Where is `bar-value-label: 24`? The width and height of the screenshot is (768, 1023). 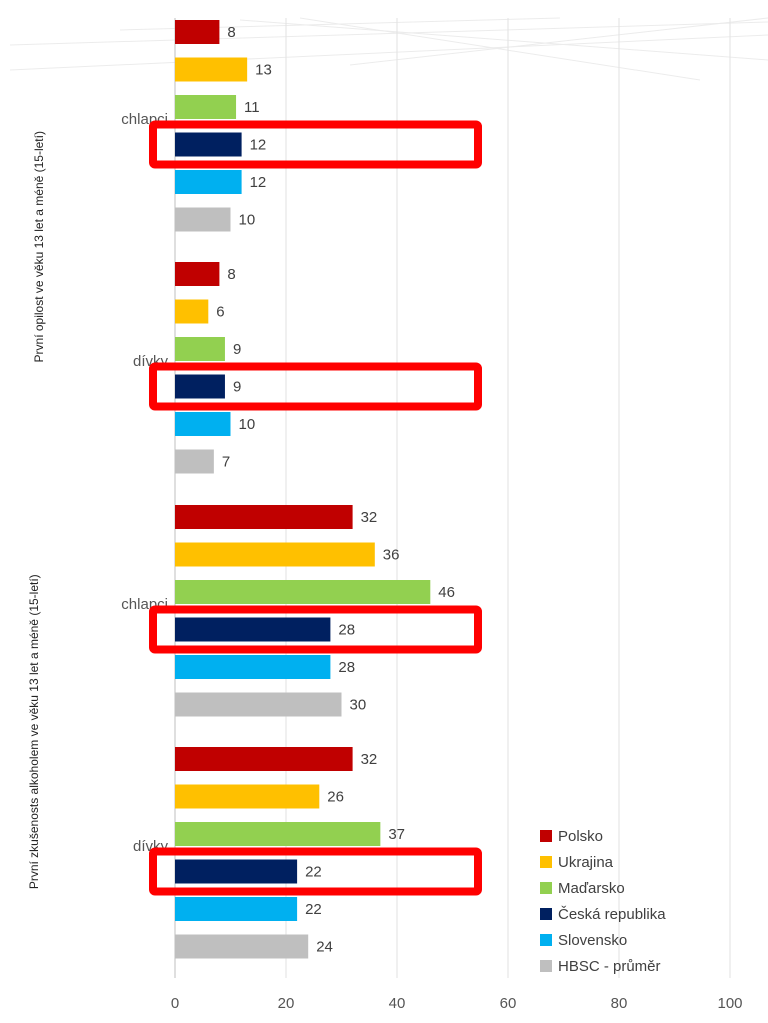 bar-value-label: 24 is located at coordinates (324, 947).